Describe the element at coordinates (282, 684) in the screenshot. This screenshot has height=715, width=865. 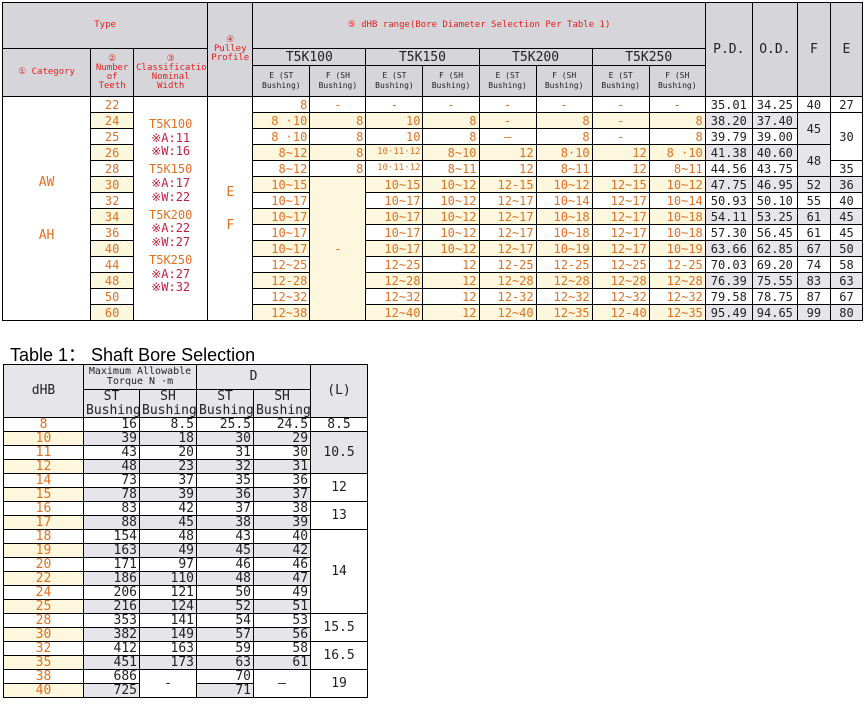
I see `sh-d-cell: –` at that location.